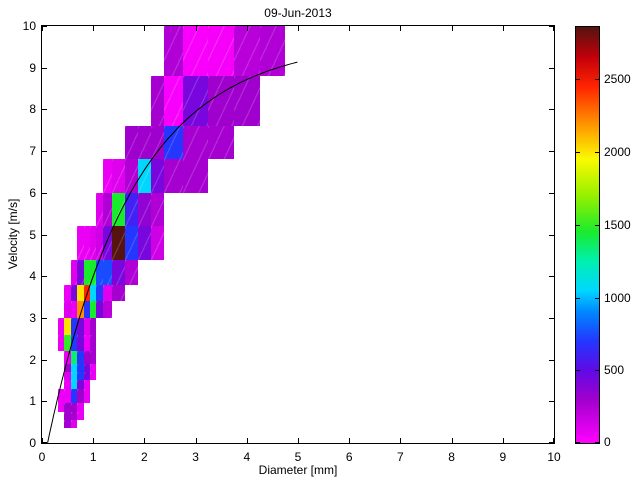 This screenshot has width=640, height=480. Describe the element at coordinates (32, 192) in the screenshot. I see `y-tick-label: 6` at that location.